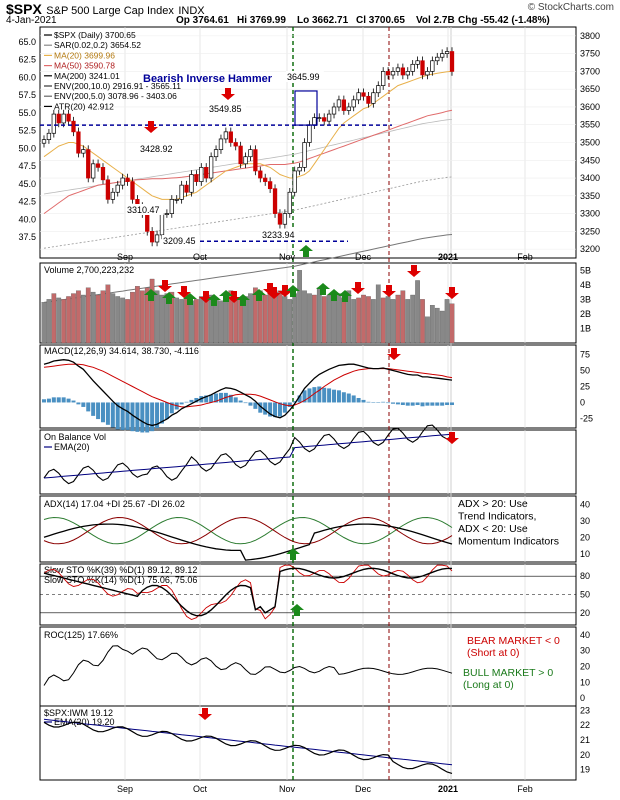  Describe the element at coordinates (452, 438) in the screenshot. I see `obv-down-arrow` at that location.